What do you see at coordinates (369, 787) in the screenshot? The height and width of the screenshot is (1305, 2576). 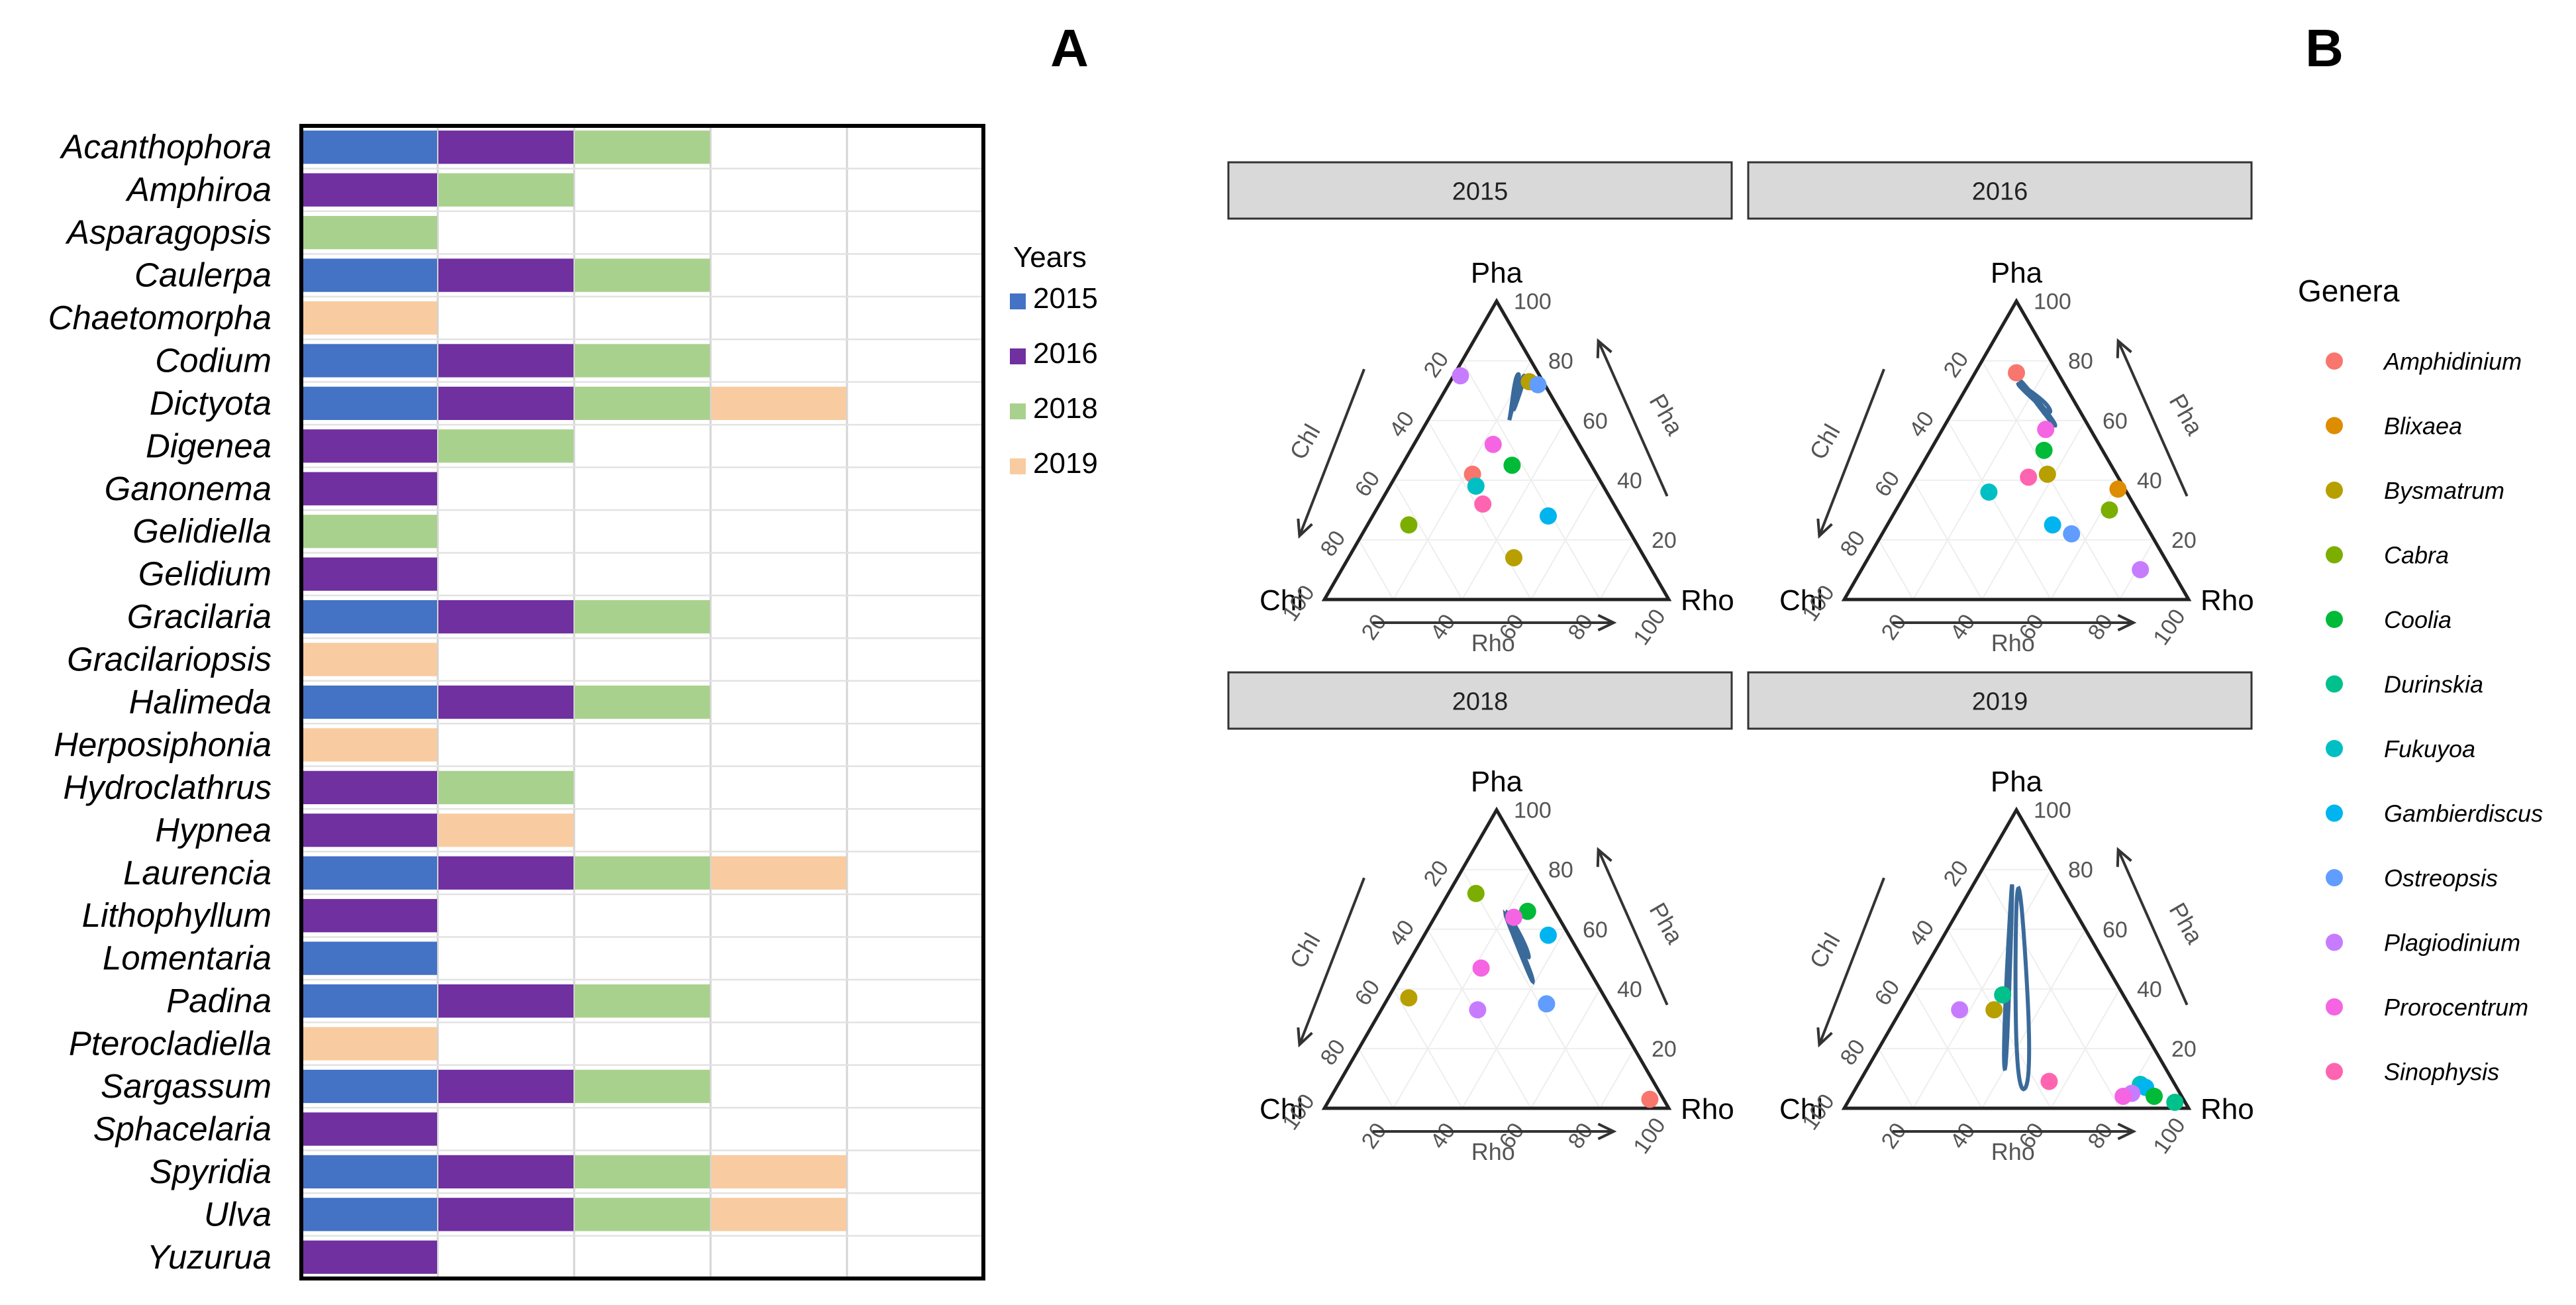 I see `bar-hydroclathrus-2016` at bounding box center [369, 787].